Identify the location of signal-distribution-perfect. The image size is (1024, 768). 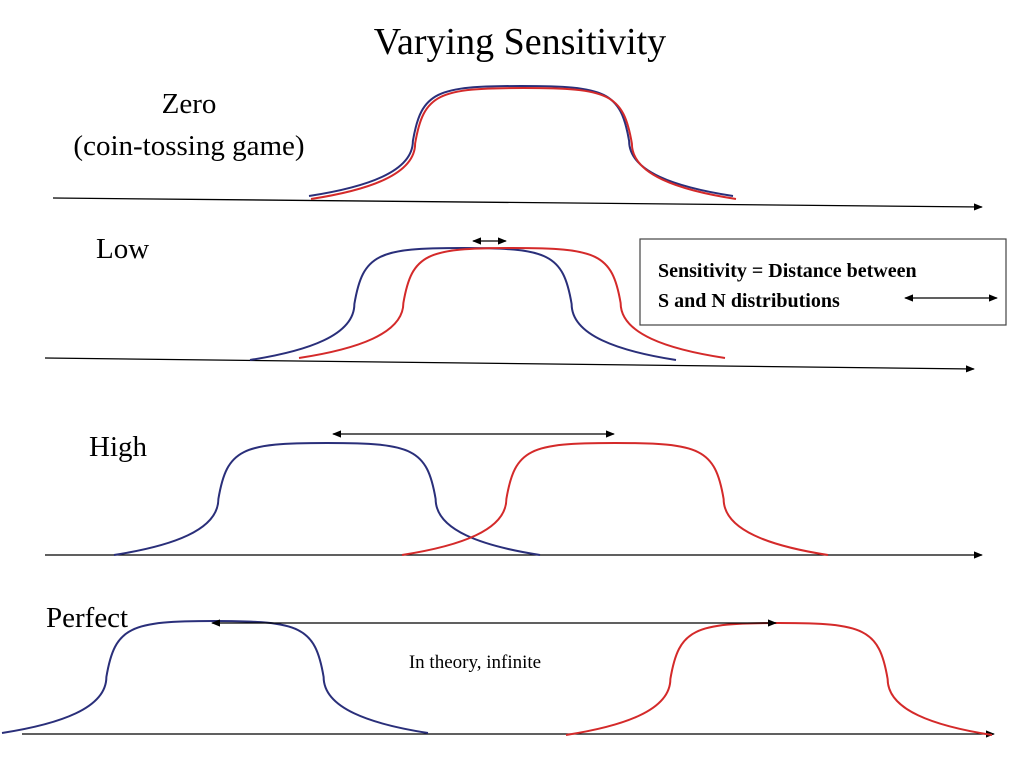
(779, 678).